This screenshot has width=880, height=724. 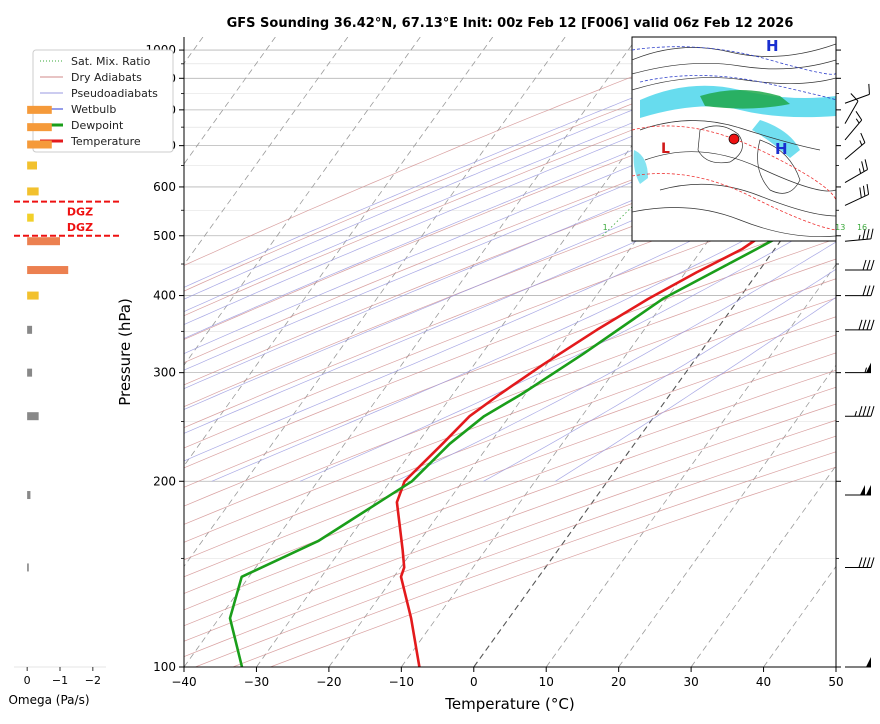 What do you see at coordinates (835, 682) in the screenshot?
I see `x-tick-label: 50` at bounding box center [835, 682].